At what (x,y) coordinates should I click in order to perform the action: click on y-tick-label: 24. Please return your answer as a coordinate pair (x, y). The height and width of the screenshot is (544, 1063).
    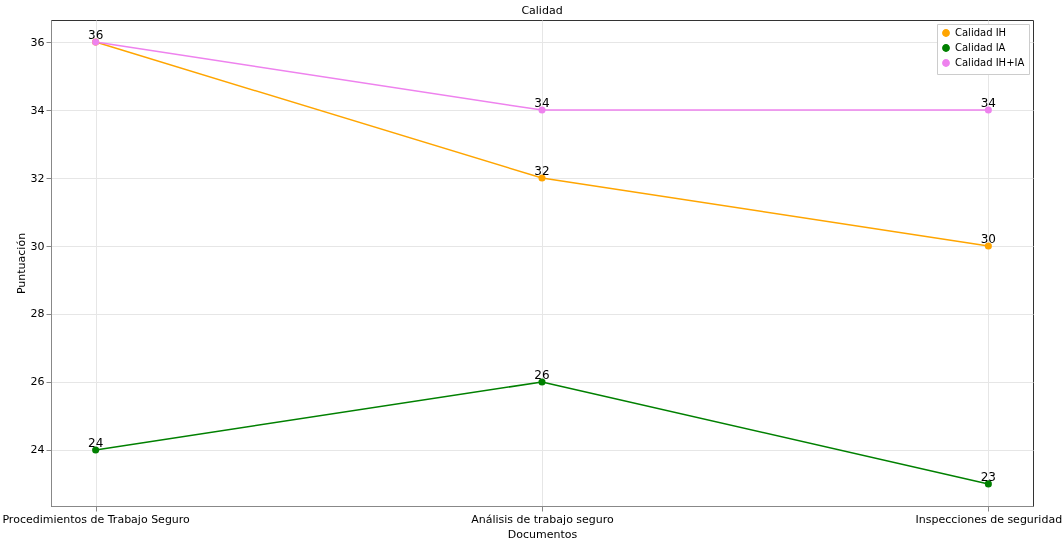
    Looking at the image, I should click on (37, 450).